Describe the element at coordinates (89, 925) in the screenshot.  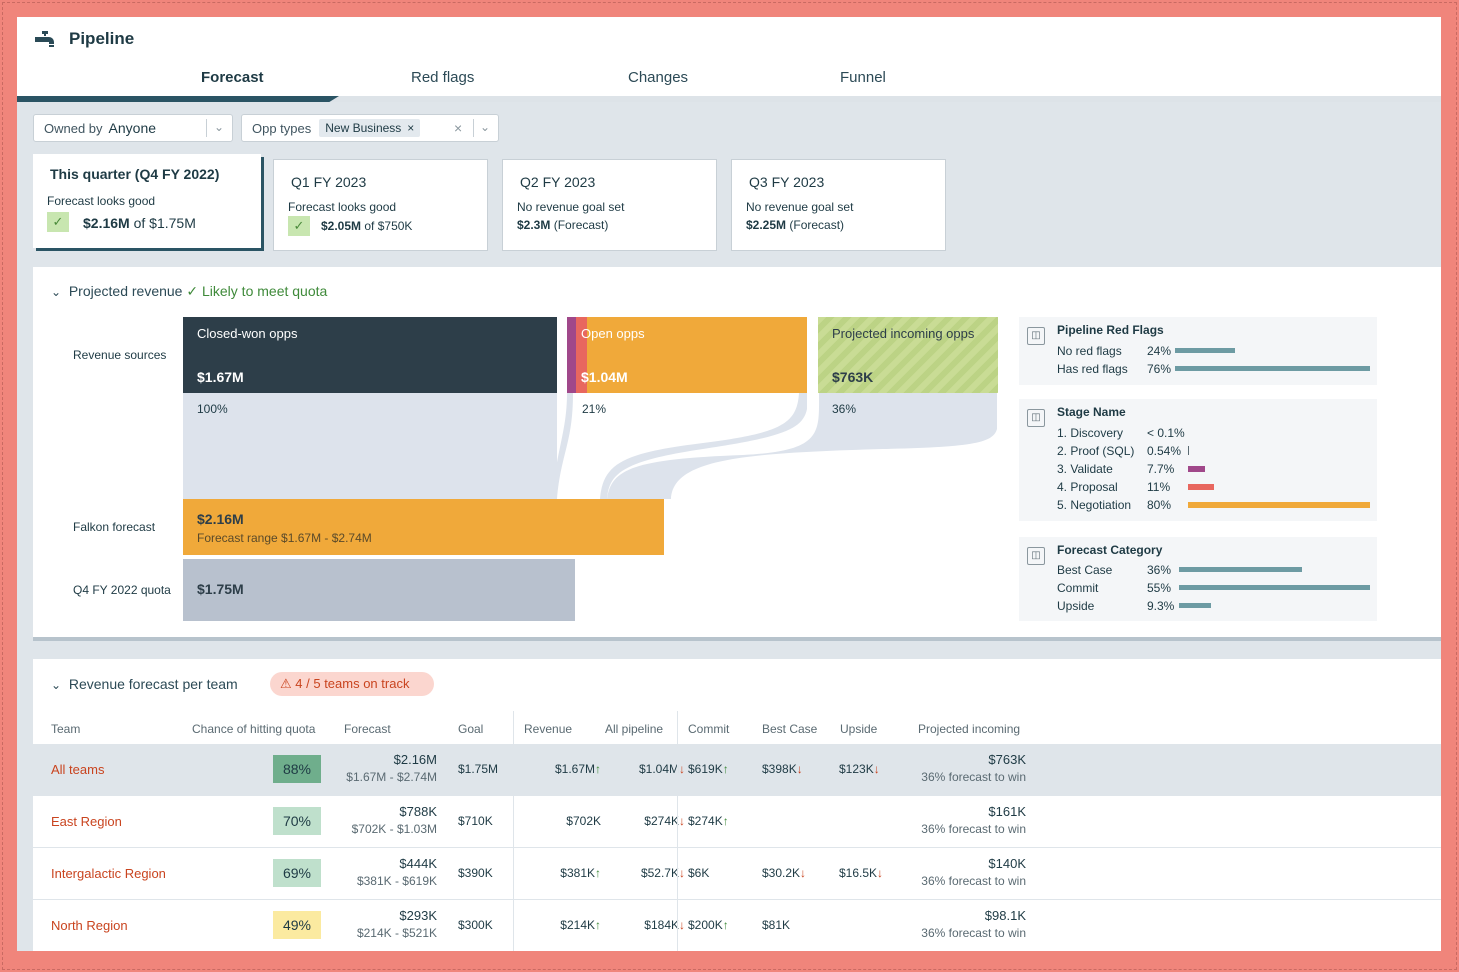
I see `team-name: North Region` at that location.